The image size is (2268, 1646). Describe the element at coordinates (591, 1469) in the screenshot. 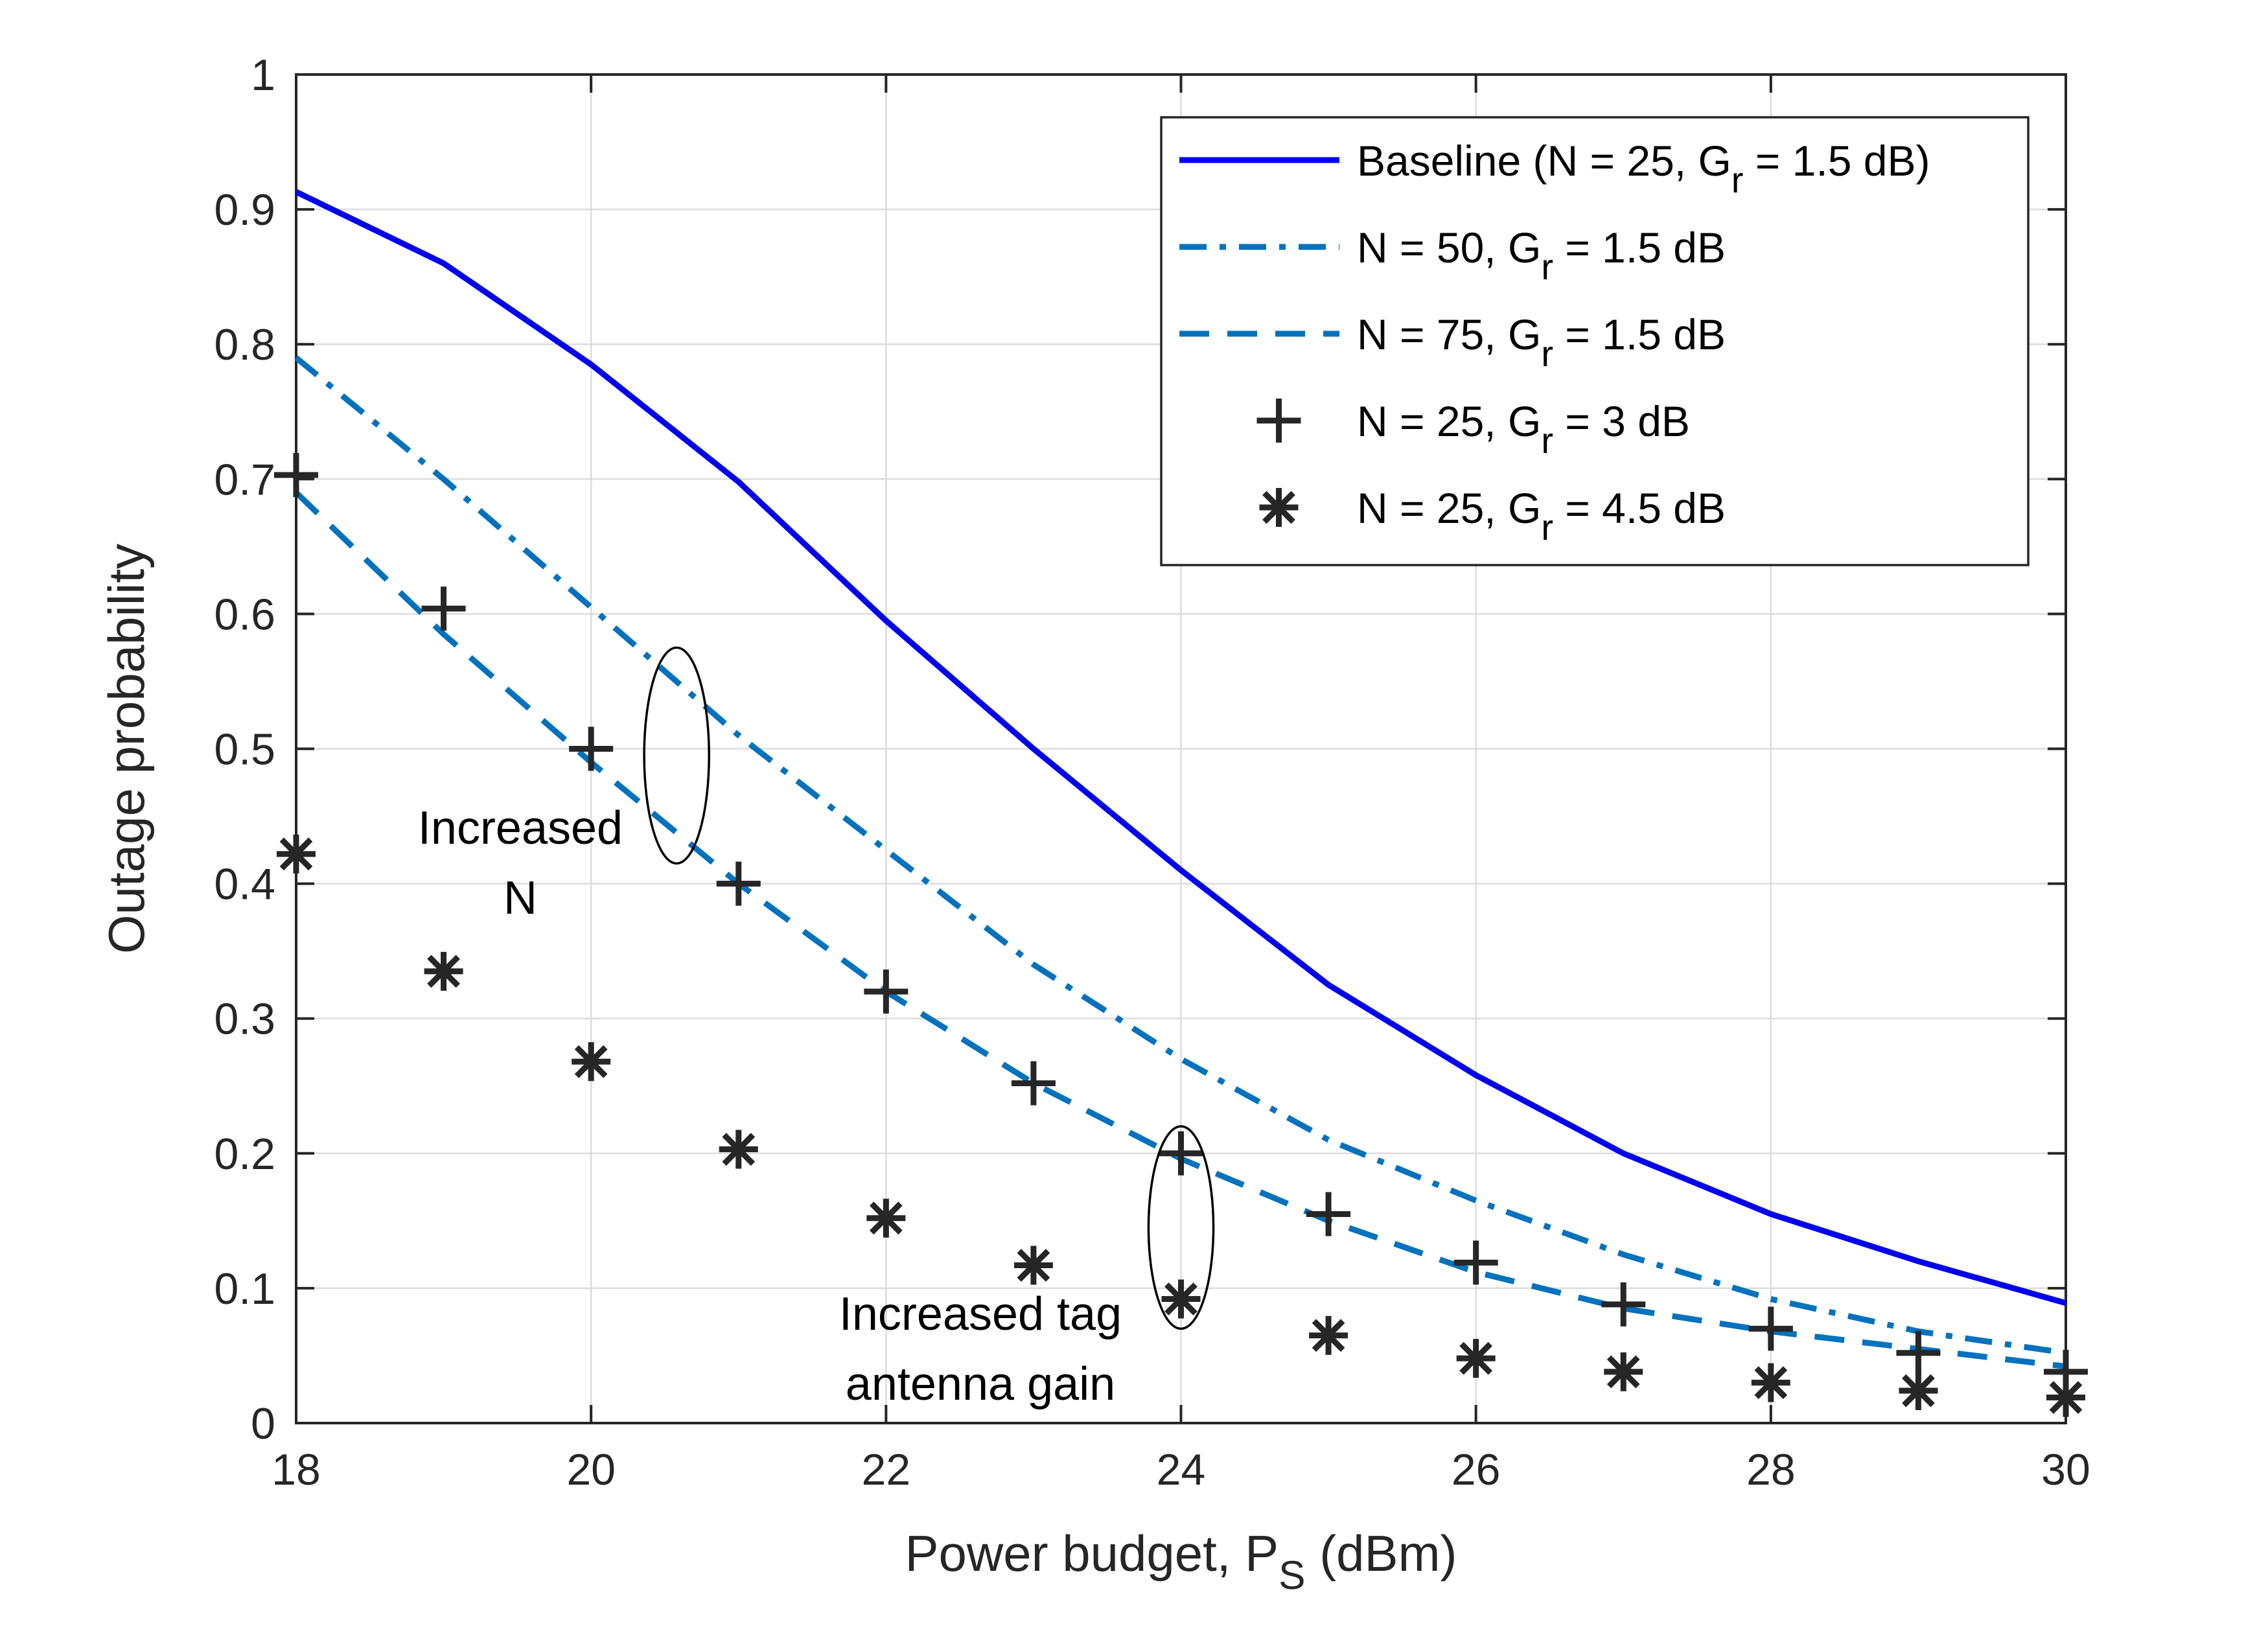

I see `x-tick-label: 20` at that location.